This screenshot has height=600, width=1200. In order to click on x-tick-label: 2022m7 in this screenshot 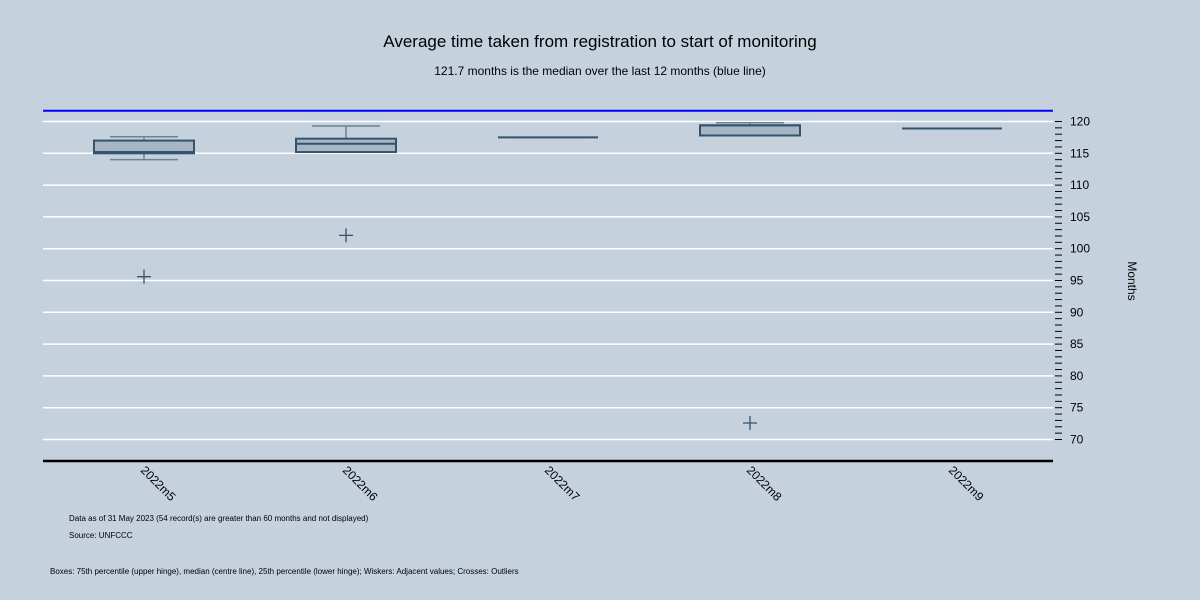, I will do `click(562, 483)`.